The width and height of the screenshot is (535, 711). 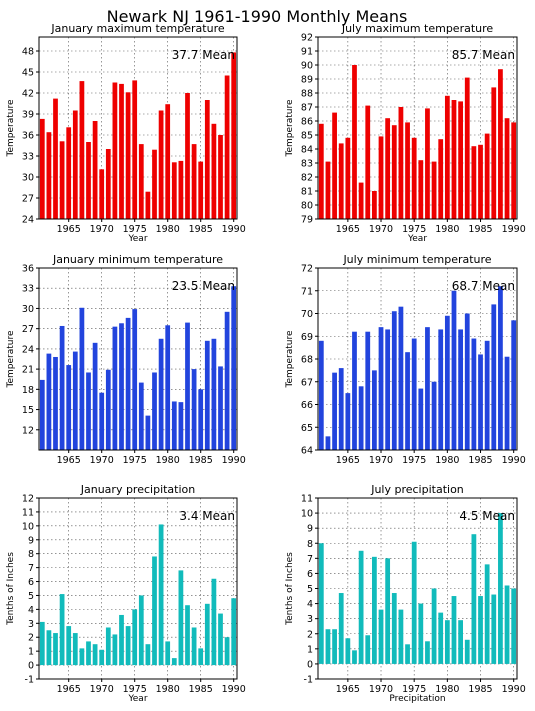 I want to click on y-tick-label: 85, so click(x=307, y=136).